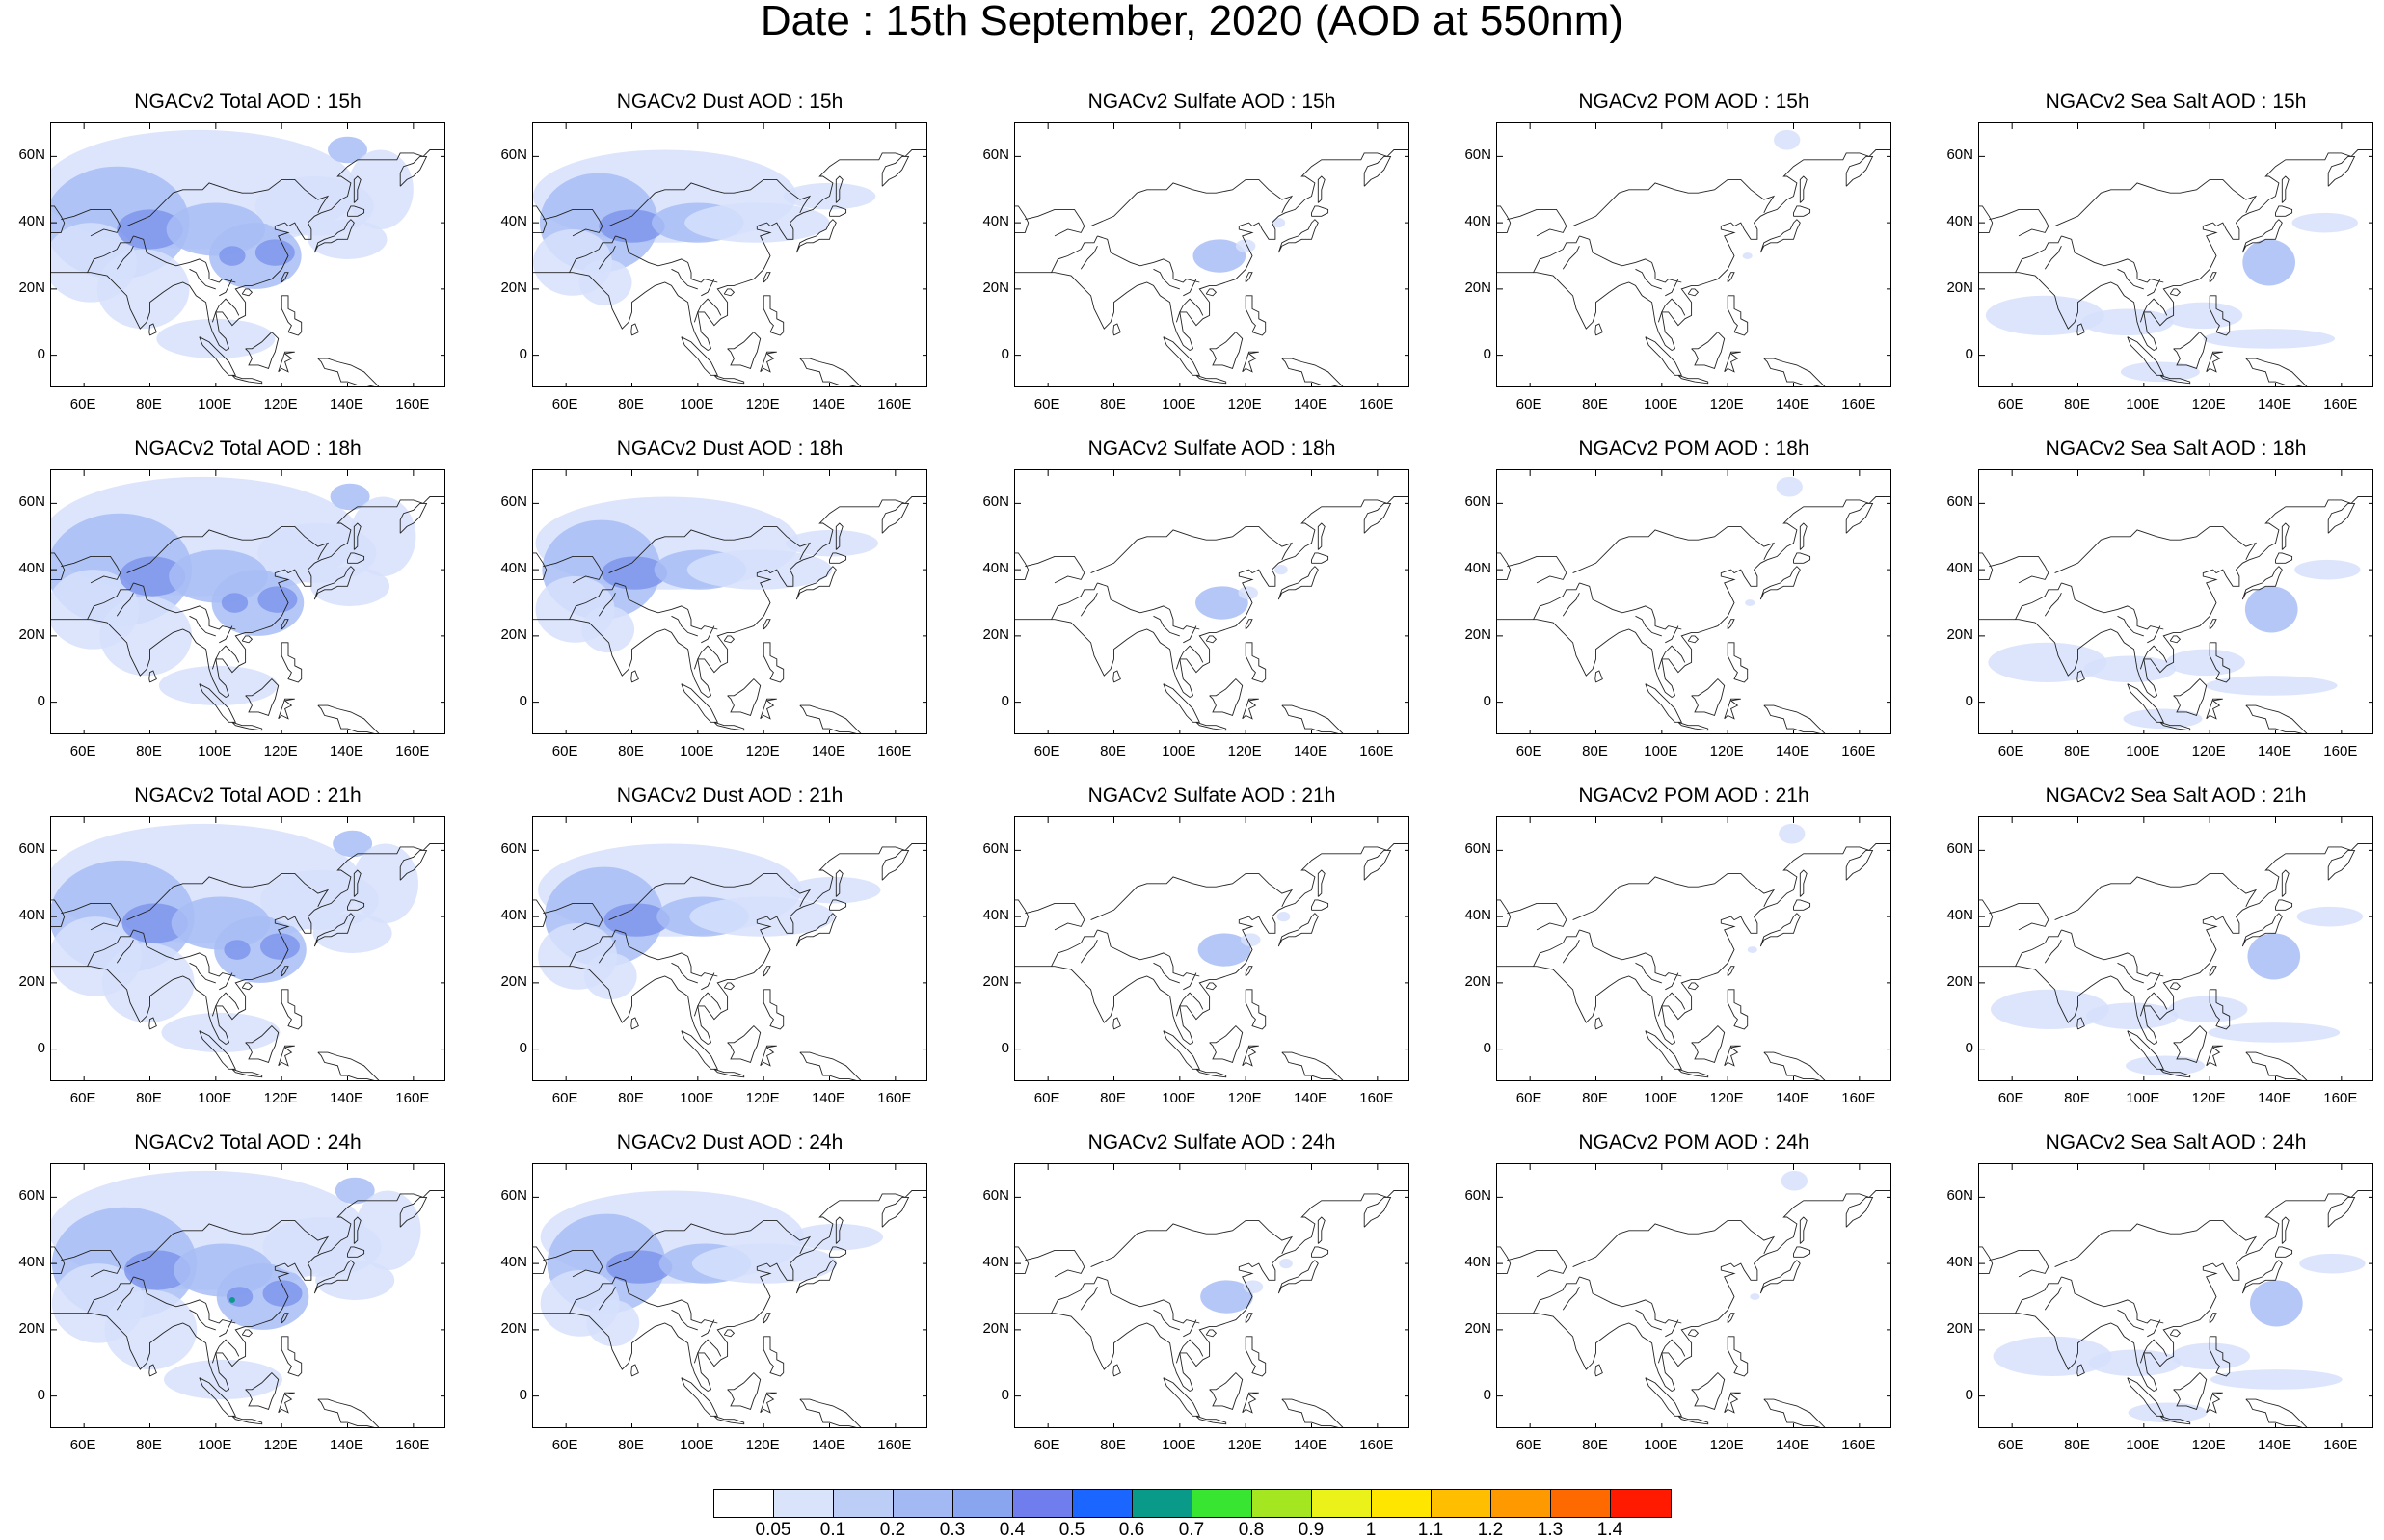 This screenshot has width=2384, height=1540. What do you see at coordinates (1490, 1530) in the screenshot?
I see `colorbar-label: 1.2` at bounding box center [1490, 1530].